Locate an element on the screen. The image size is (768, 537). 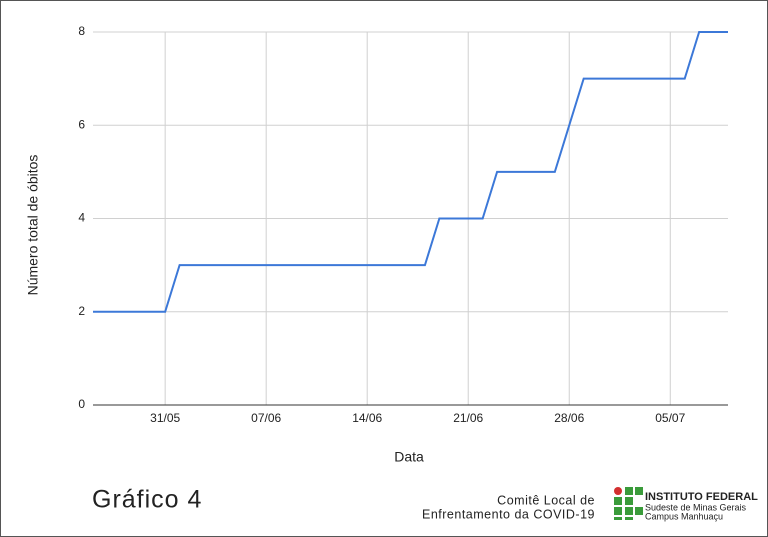
x-tick-label: 31/05 is located at coordinates (165, 418).